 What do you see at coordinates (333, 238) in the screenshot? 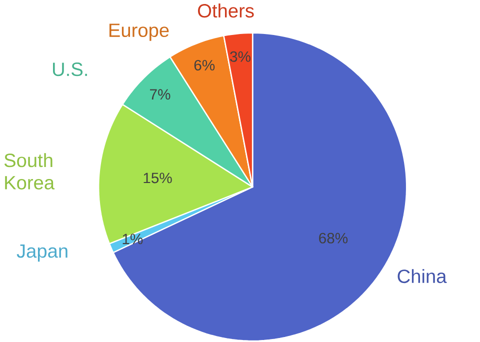
I see `data-label: 68%` at bounding box center [333, 238].